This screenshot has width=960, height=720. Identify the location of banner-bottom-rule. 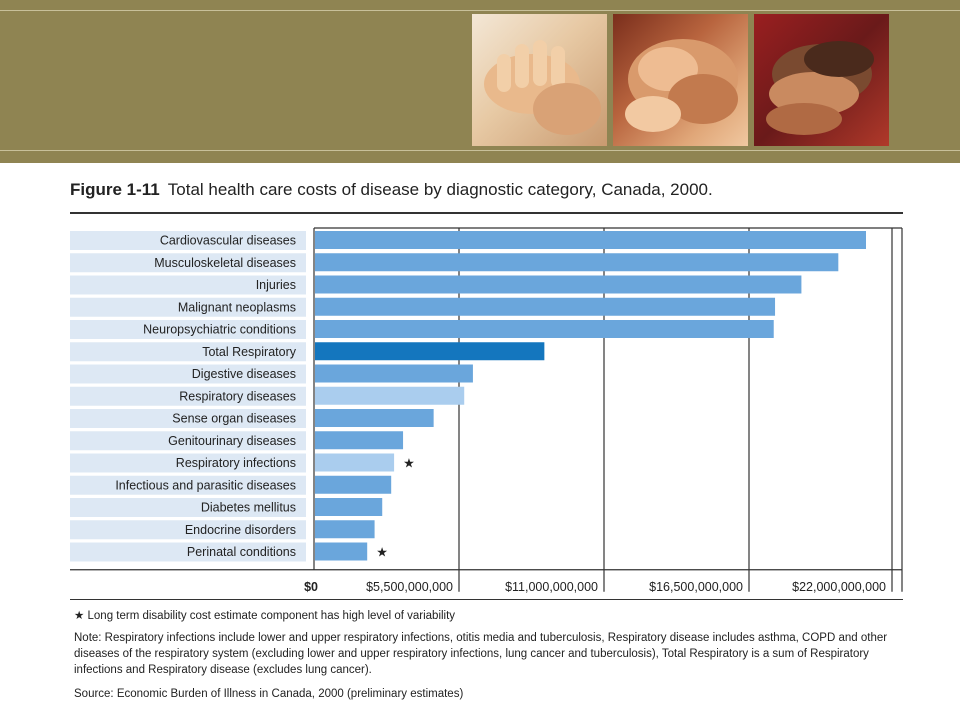
(480, 150).